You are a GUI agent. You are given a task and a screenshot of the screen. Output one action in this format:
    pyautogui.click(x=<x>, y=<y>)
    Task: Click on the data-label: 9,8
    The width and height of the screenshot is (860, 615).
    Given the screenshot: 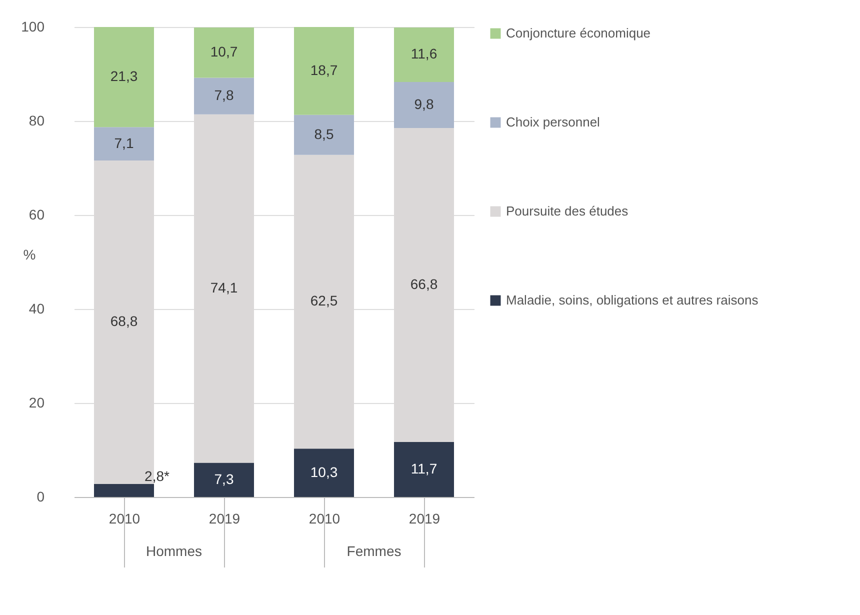 What is the action you would take?
    pyautogui.click(x=424, y=104)
    